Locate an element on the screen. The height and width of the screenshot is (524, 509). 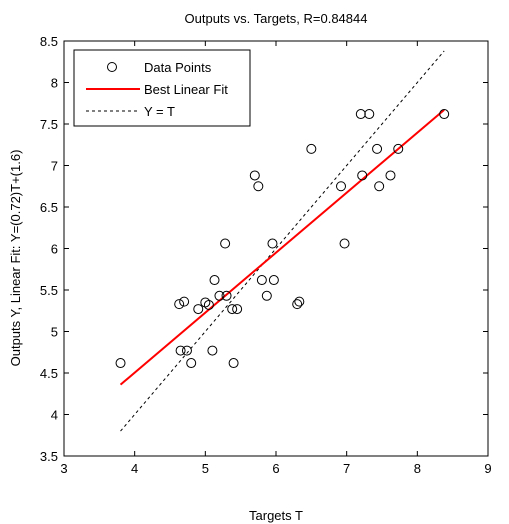
legend: Data Points Best Linear Fit Y = T is located at coordinates (162, 88).